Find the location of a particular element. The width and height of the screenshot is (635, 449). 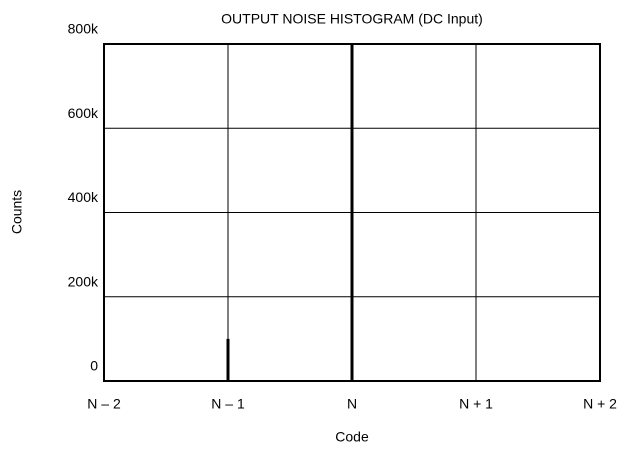

y-tick-label: 0 is located at coordinates (94, 366).